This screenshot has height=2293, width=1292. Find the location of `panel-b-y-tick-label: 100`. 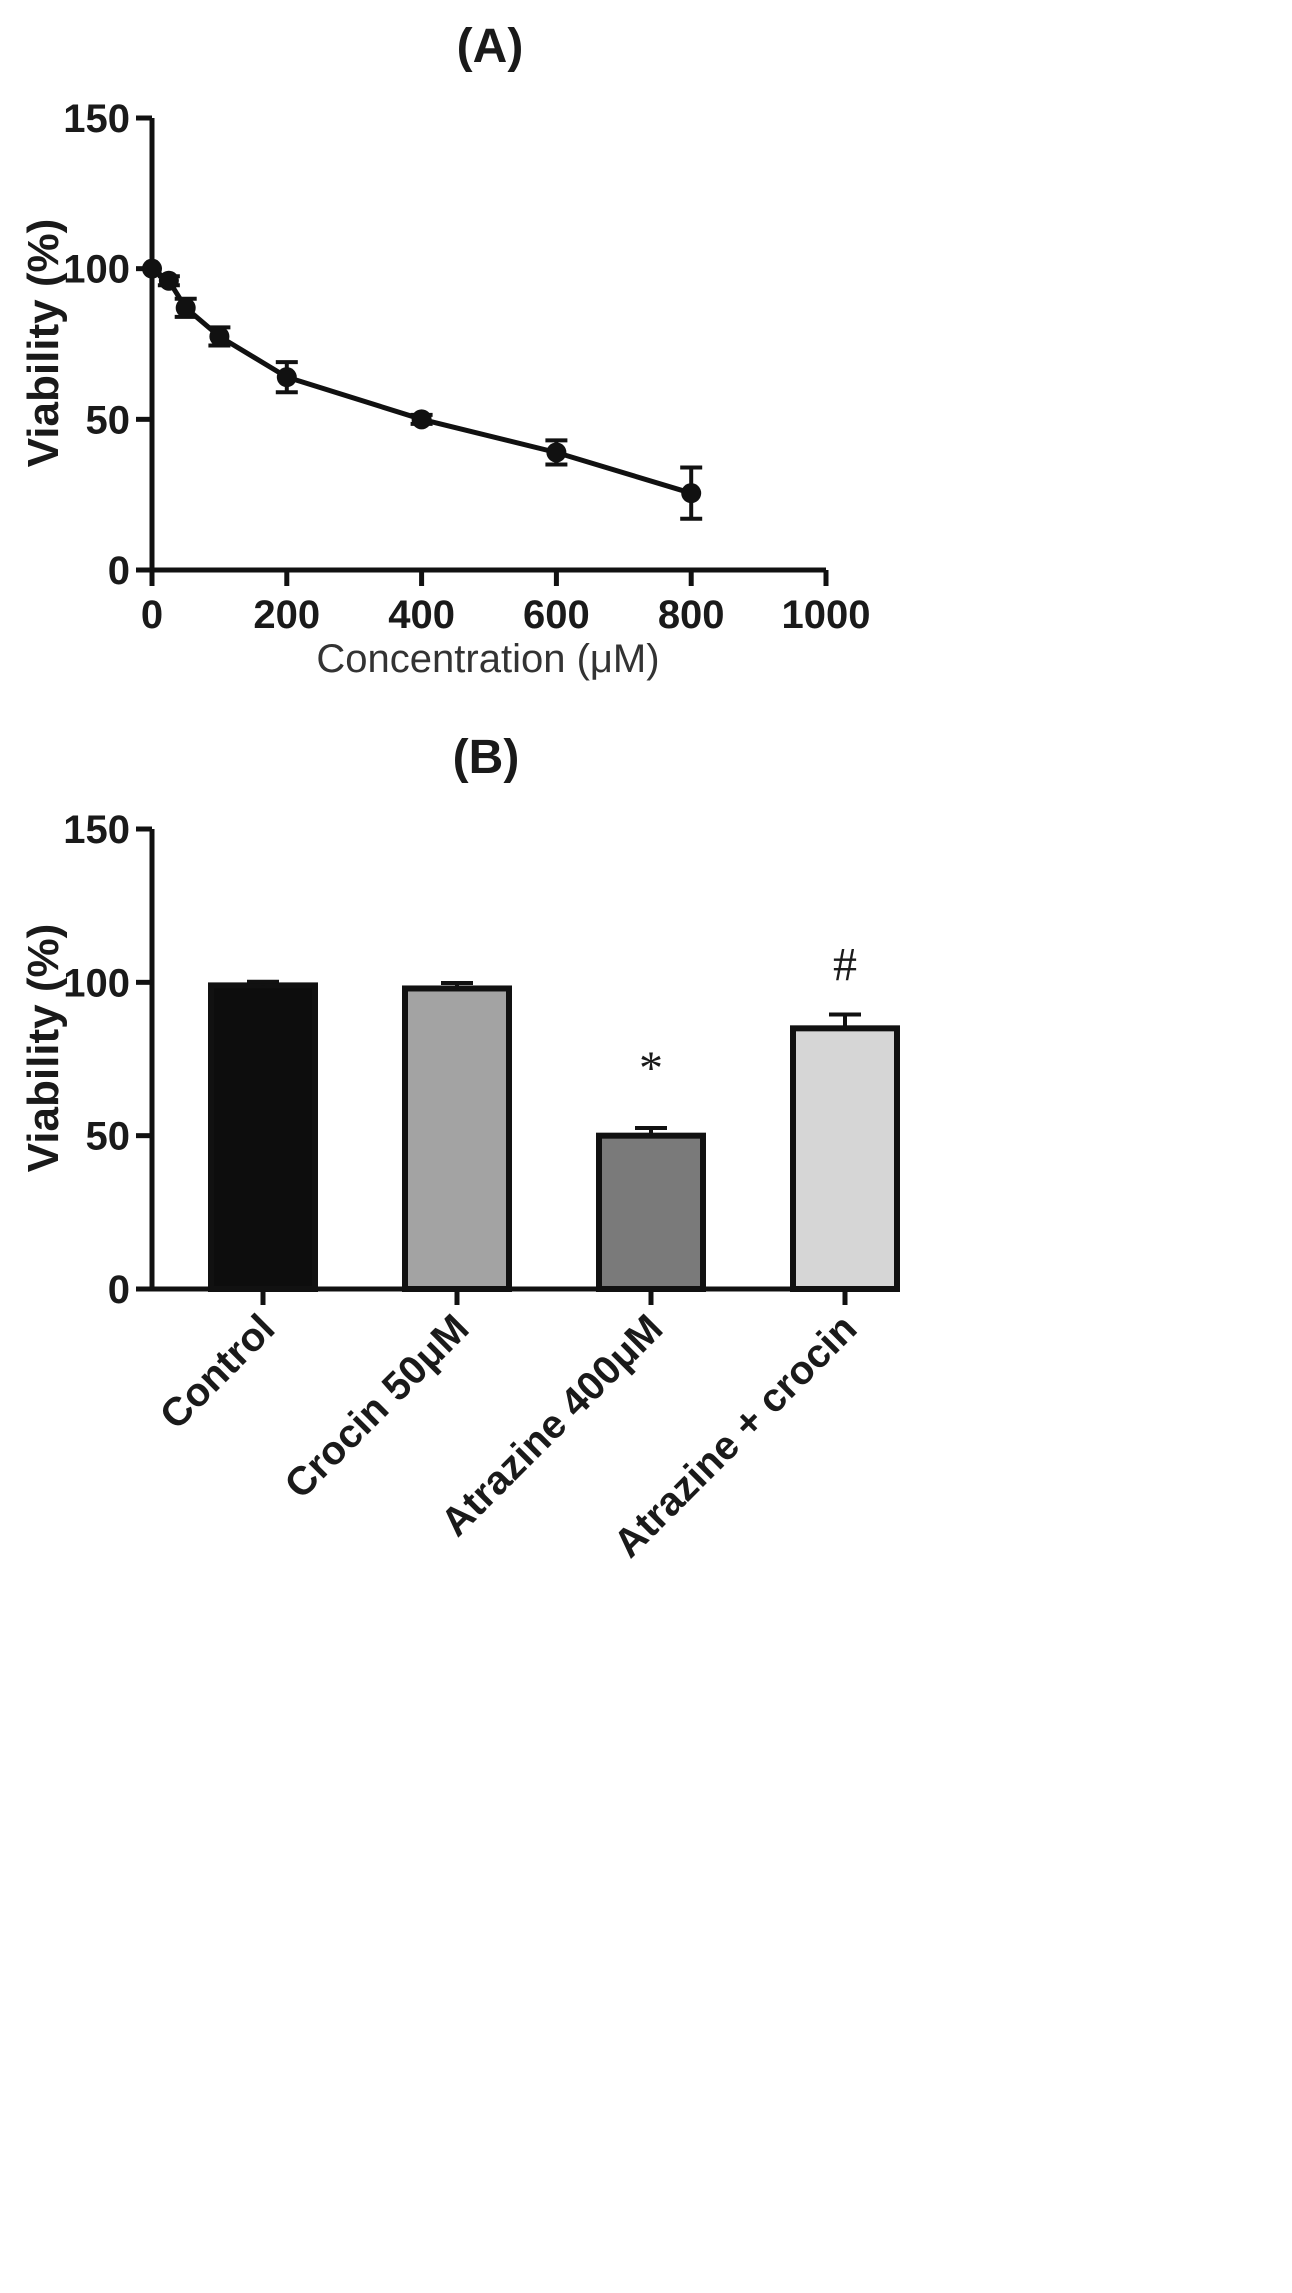

panel-b-y-tick-label: 100 is located at coordinates (96, 983).